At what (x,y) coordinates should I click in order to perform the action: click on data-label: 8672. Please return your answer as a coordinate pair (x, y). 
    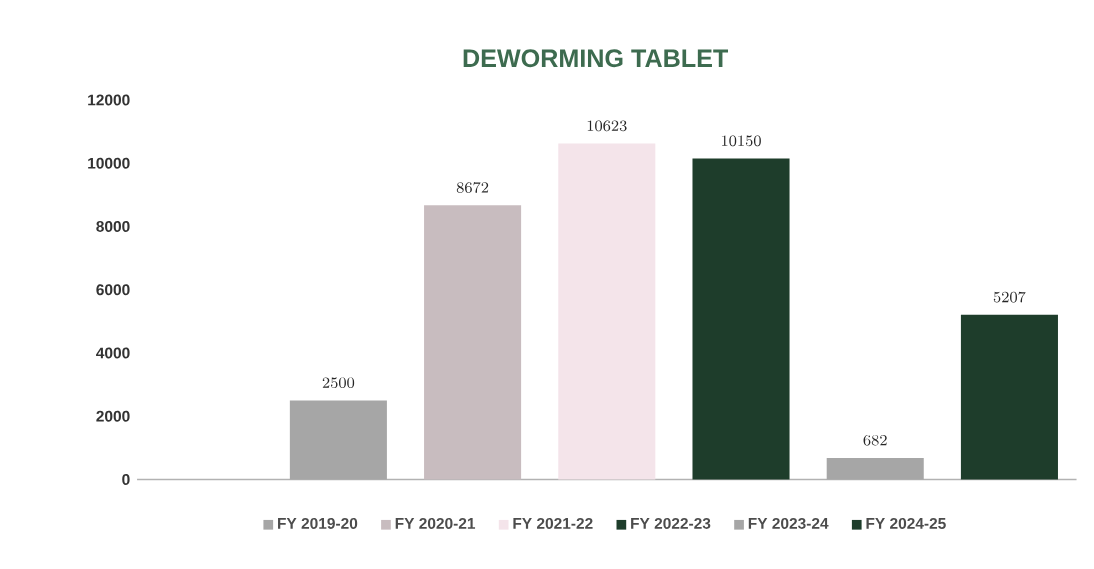
    Looking at the image, I should click on (472, 188).